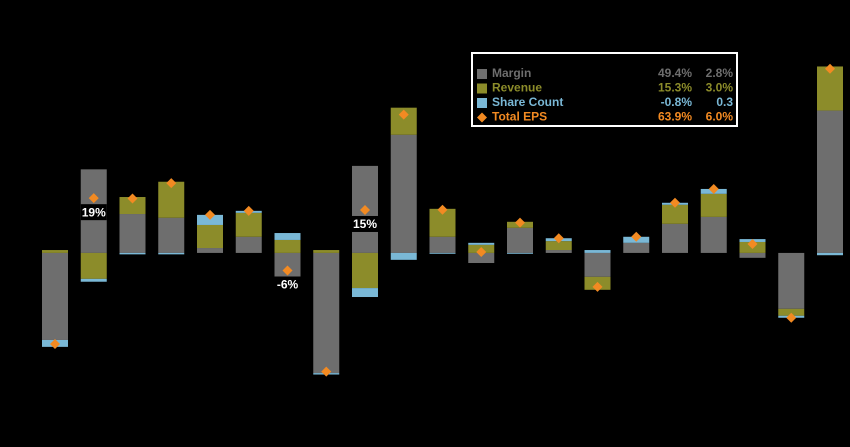 This screenshot has height=447, width=850. I want to click on data-label: -6%, so click(288, 285).